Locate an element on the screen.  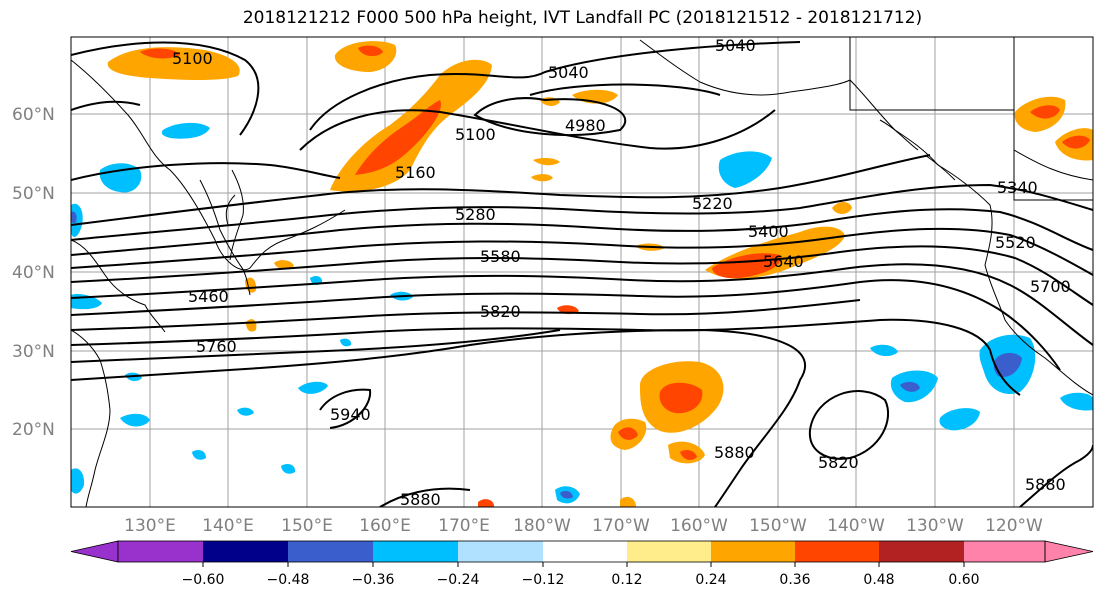
contour-label: 5520 is located at coordinates (1015, 242).